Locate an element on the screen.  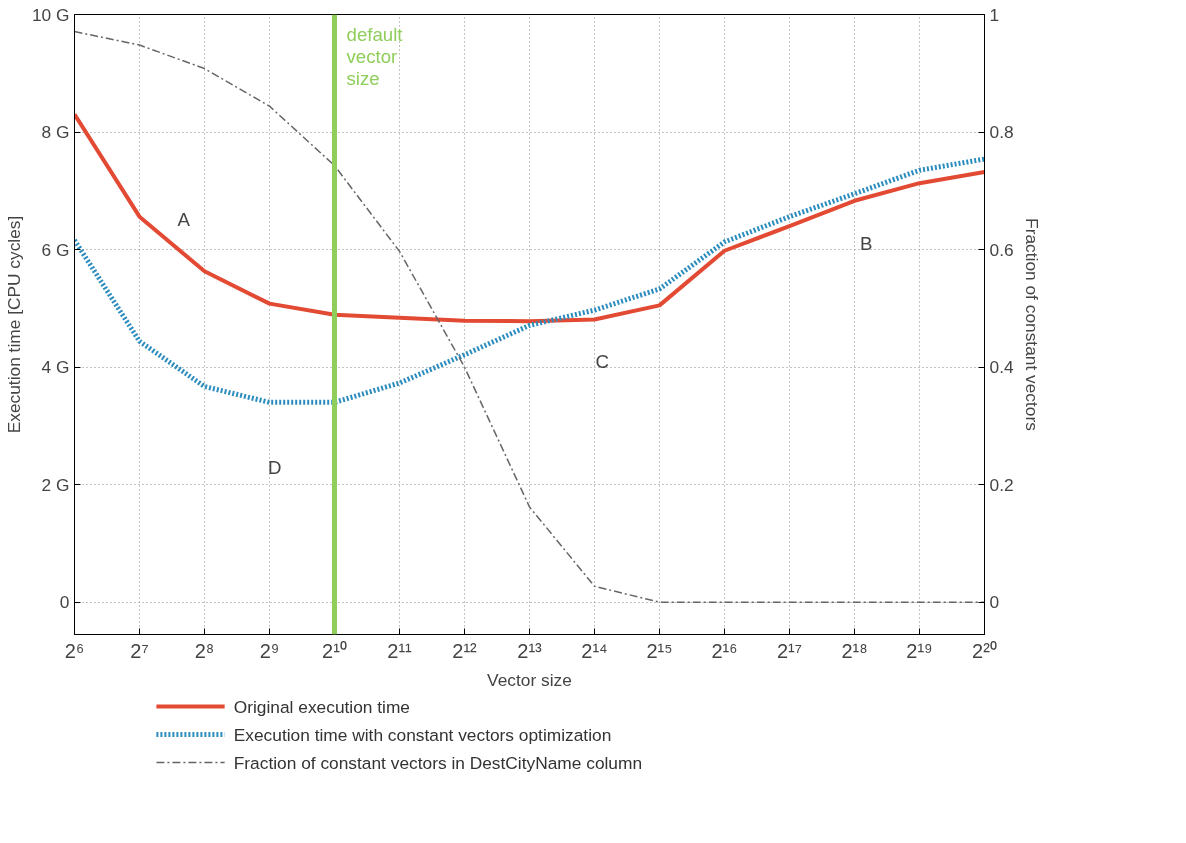
y-tick-label: 2 G is located at coordinates (55, 484).